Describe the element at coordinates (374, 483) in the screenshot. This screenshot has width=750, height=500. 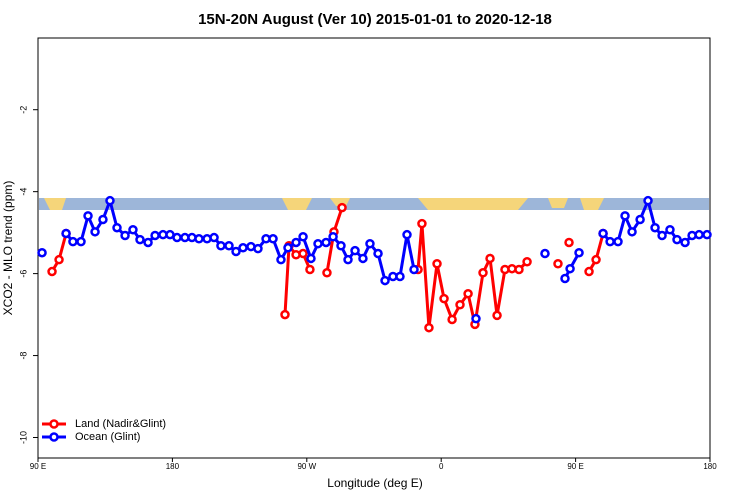
I see `x-axis-label: Longitude (deg E)` at that location.